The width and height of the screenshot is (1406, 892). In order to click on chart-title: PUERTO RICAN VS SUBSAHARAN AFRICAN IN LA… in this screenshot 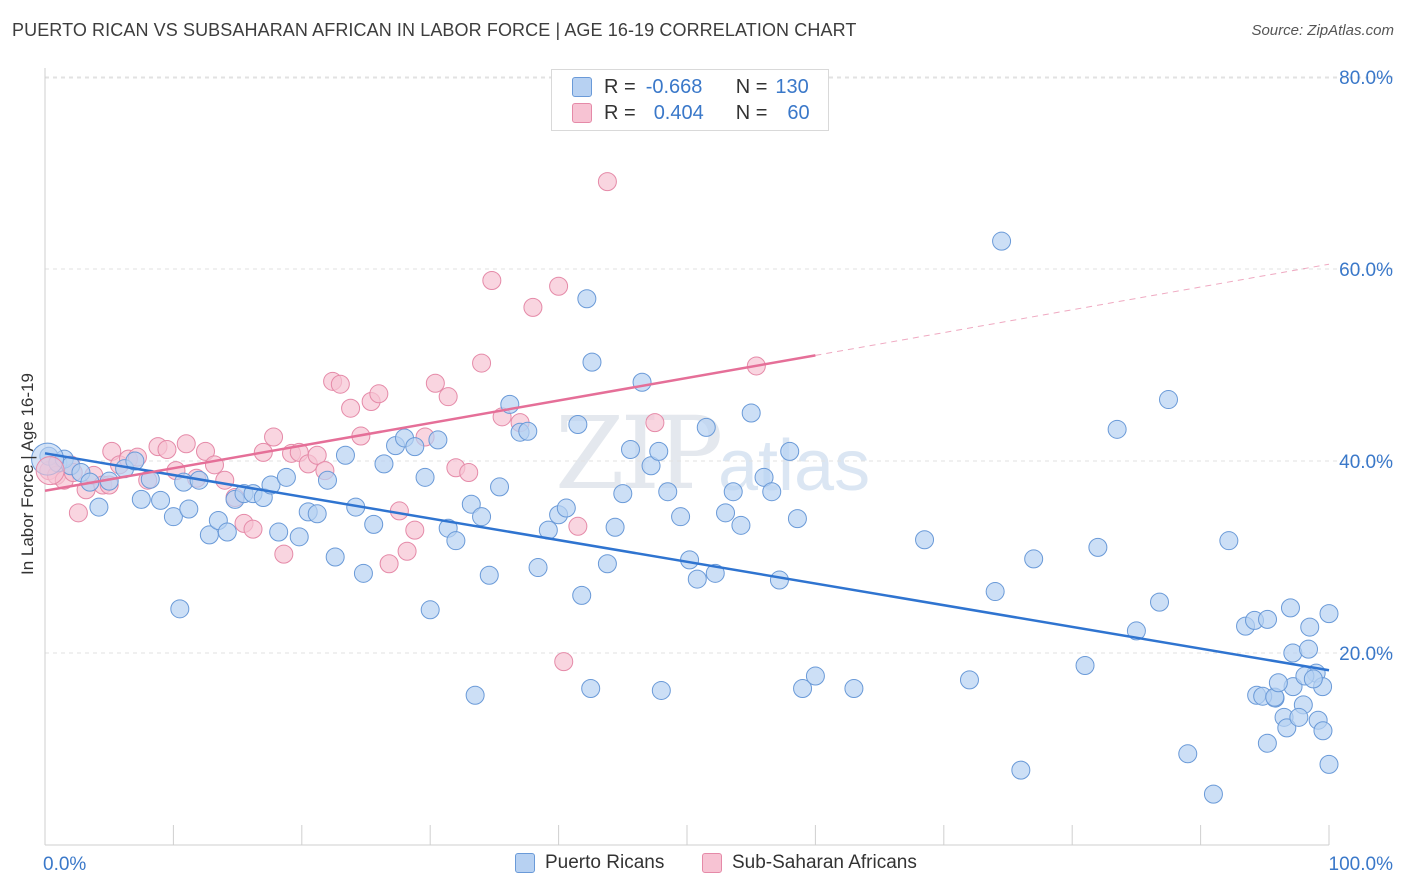, I will do `click(434, 30)`.